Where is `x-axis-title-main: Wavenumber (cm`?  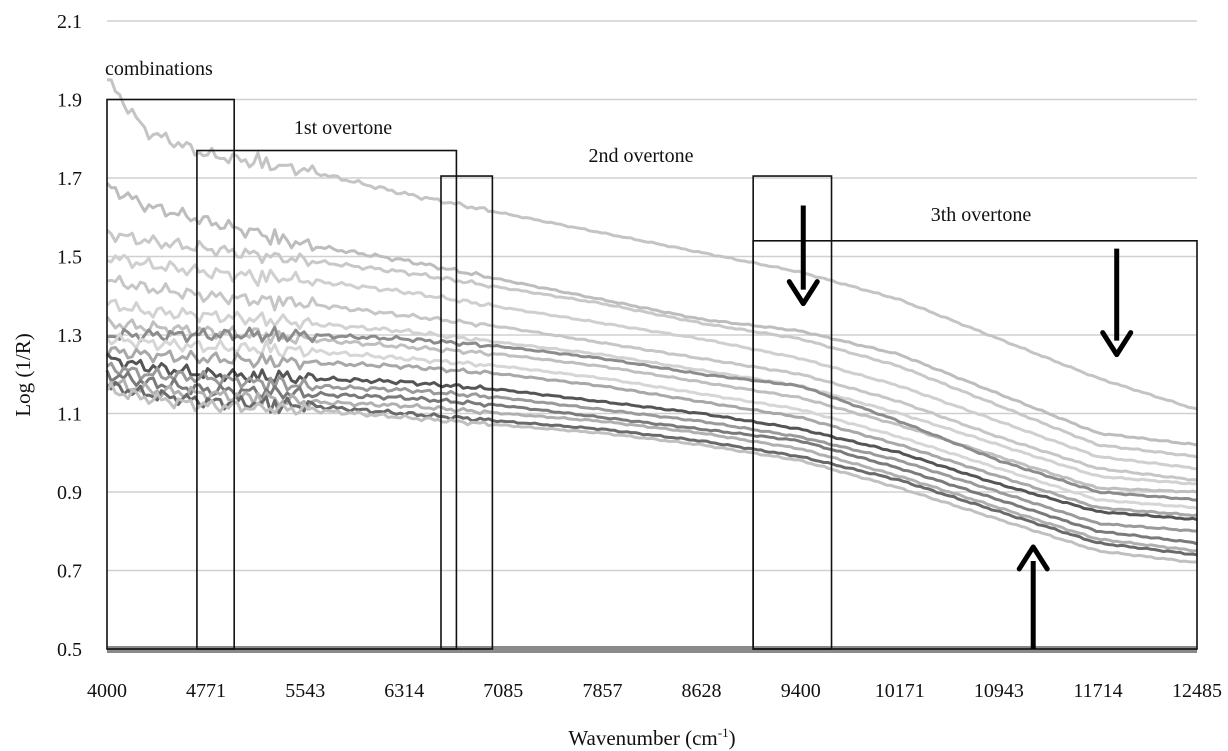 x-axis-title-main: Wavenumber (cm is located at coordinates (642, 738).